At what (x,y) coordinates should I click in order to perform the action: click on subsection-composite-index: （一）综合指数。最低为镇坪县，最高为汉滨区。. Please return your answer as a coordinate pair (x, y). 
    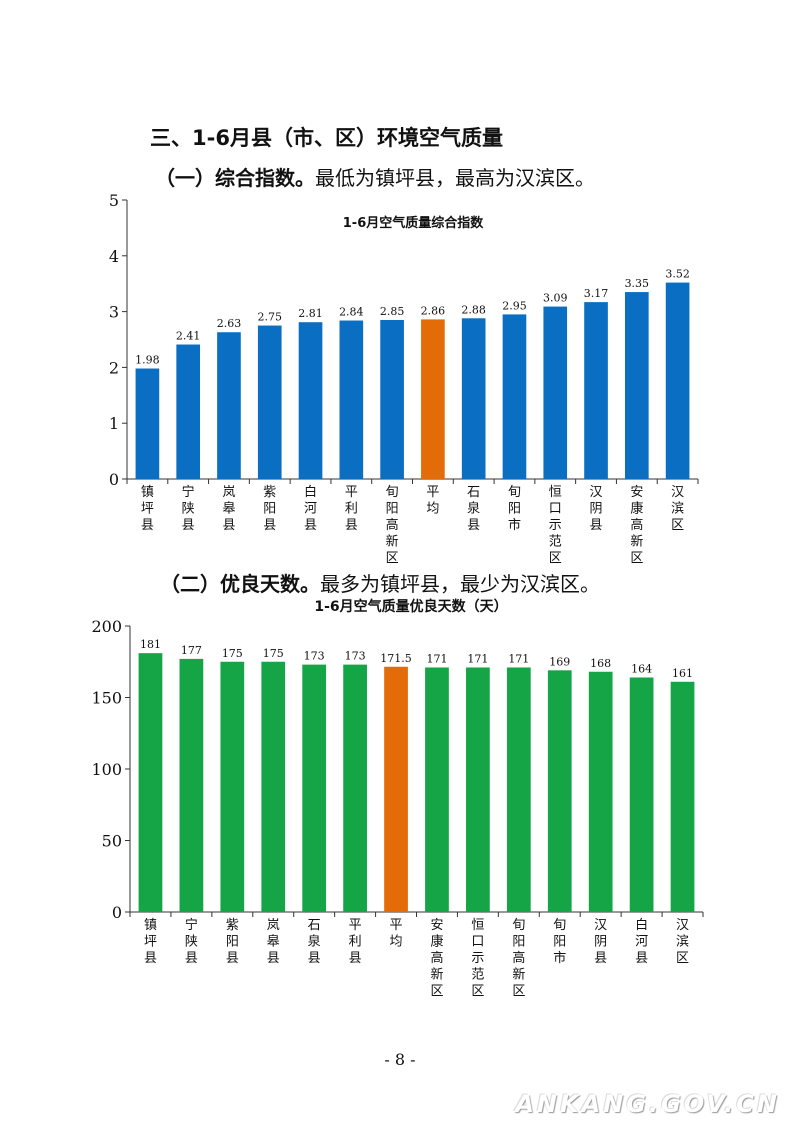
    Looking at the image, I should click on (375, 176).